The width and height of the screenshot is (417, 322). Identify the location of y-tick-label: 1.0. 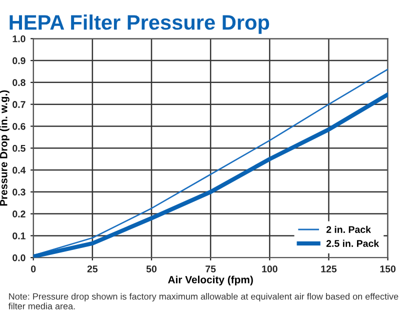
(19, 38).